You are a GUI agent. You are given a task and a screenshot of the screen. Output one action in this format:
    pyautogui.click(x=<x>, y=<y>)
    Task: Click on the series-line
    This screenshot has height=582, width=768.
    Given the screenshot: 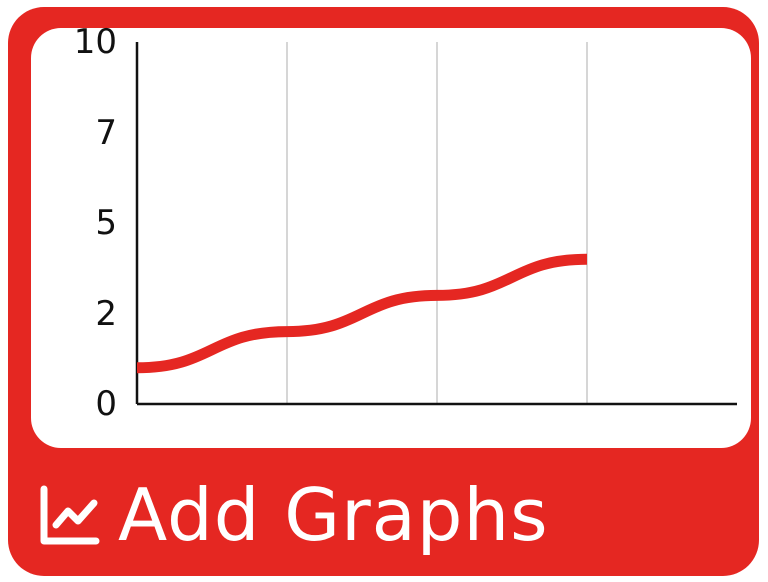 What is the action you would take?
    pyautogui.click(x=362, y=313)
    